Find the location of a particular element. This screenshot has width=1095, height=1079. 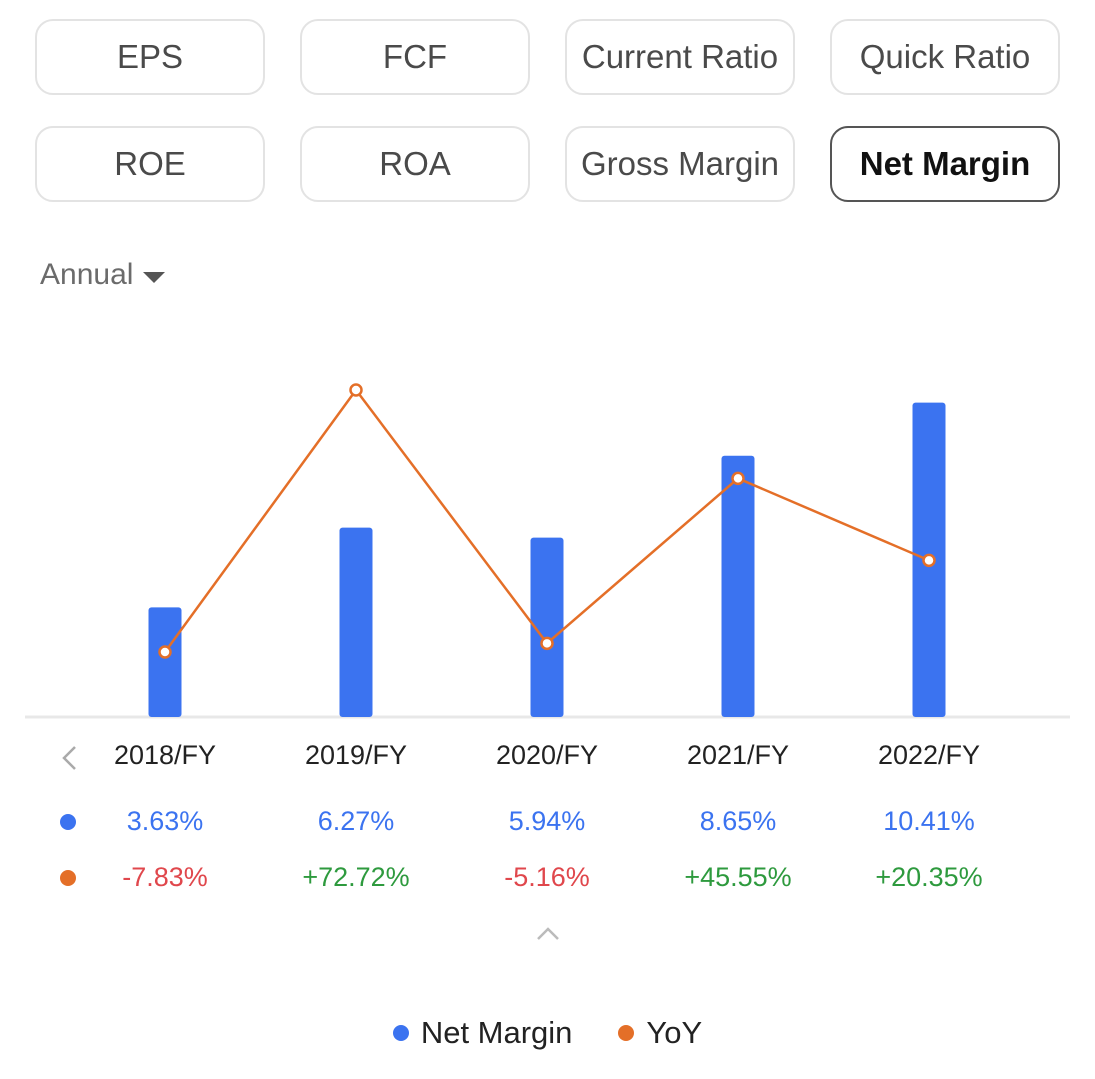

tab-roa: ROA is located at coordinates (415, 164).